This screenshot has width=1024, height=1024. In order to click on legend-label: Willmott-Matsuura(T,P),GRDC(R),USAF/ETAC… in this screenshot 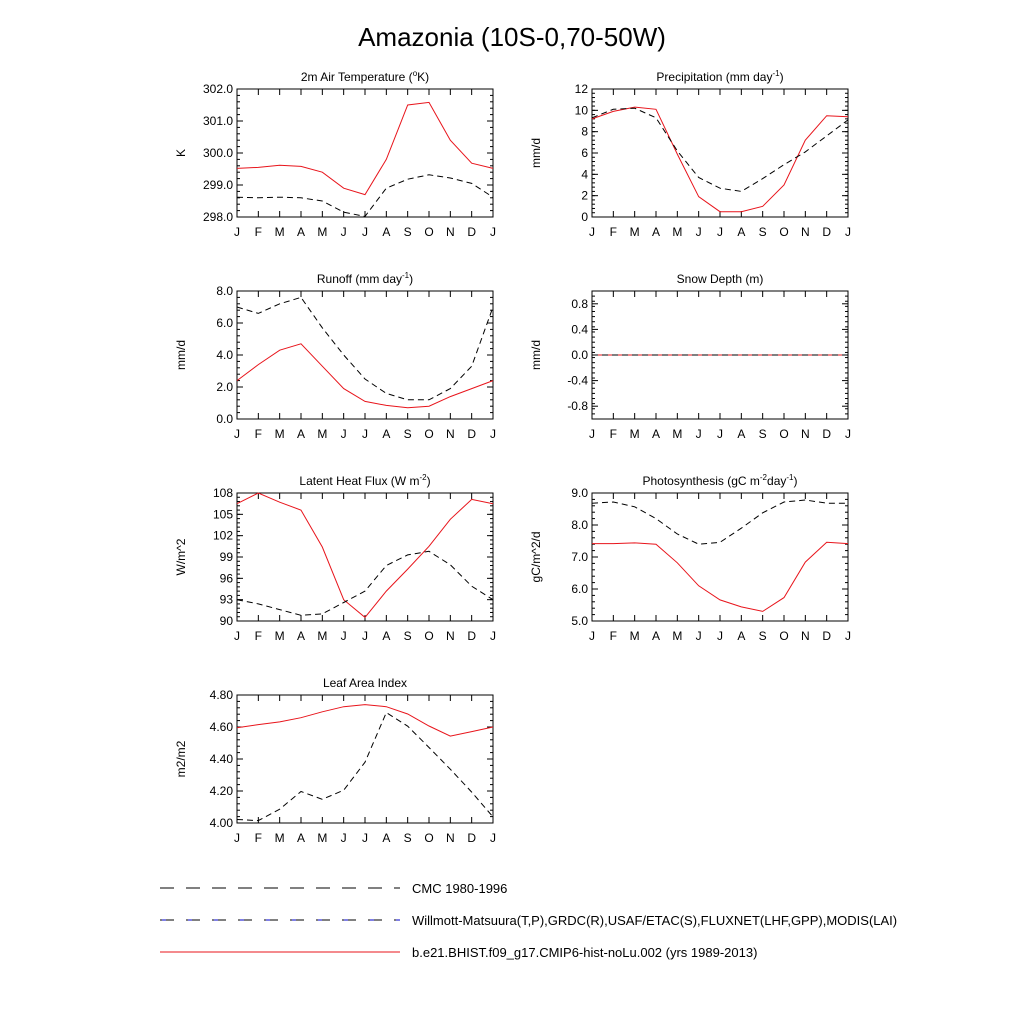, I will do `click(654, 920)`.